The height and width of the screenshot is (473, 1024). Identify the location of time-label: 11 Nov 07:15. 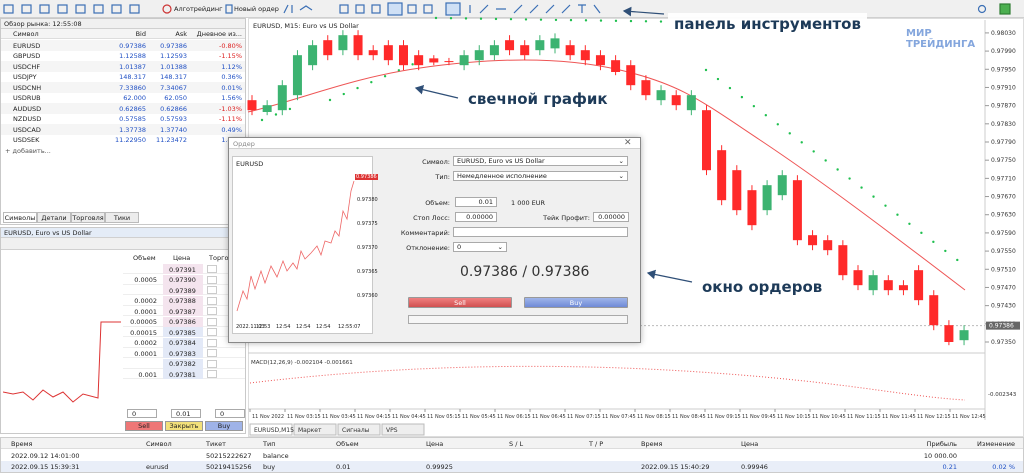
(584, 417).